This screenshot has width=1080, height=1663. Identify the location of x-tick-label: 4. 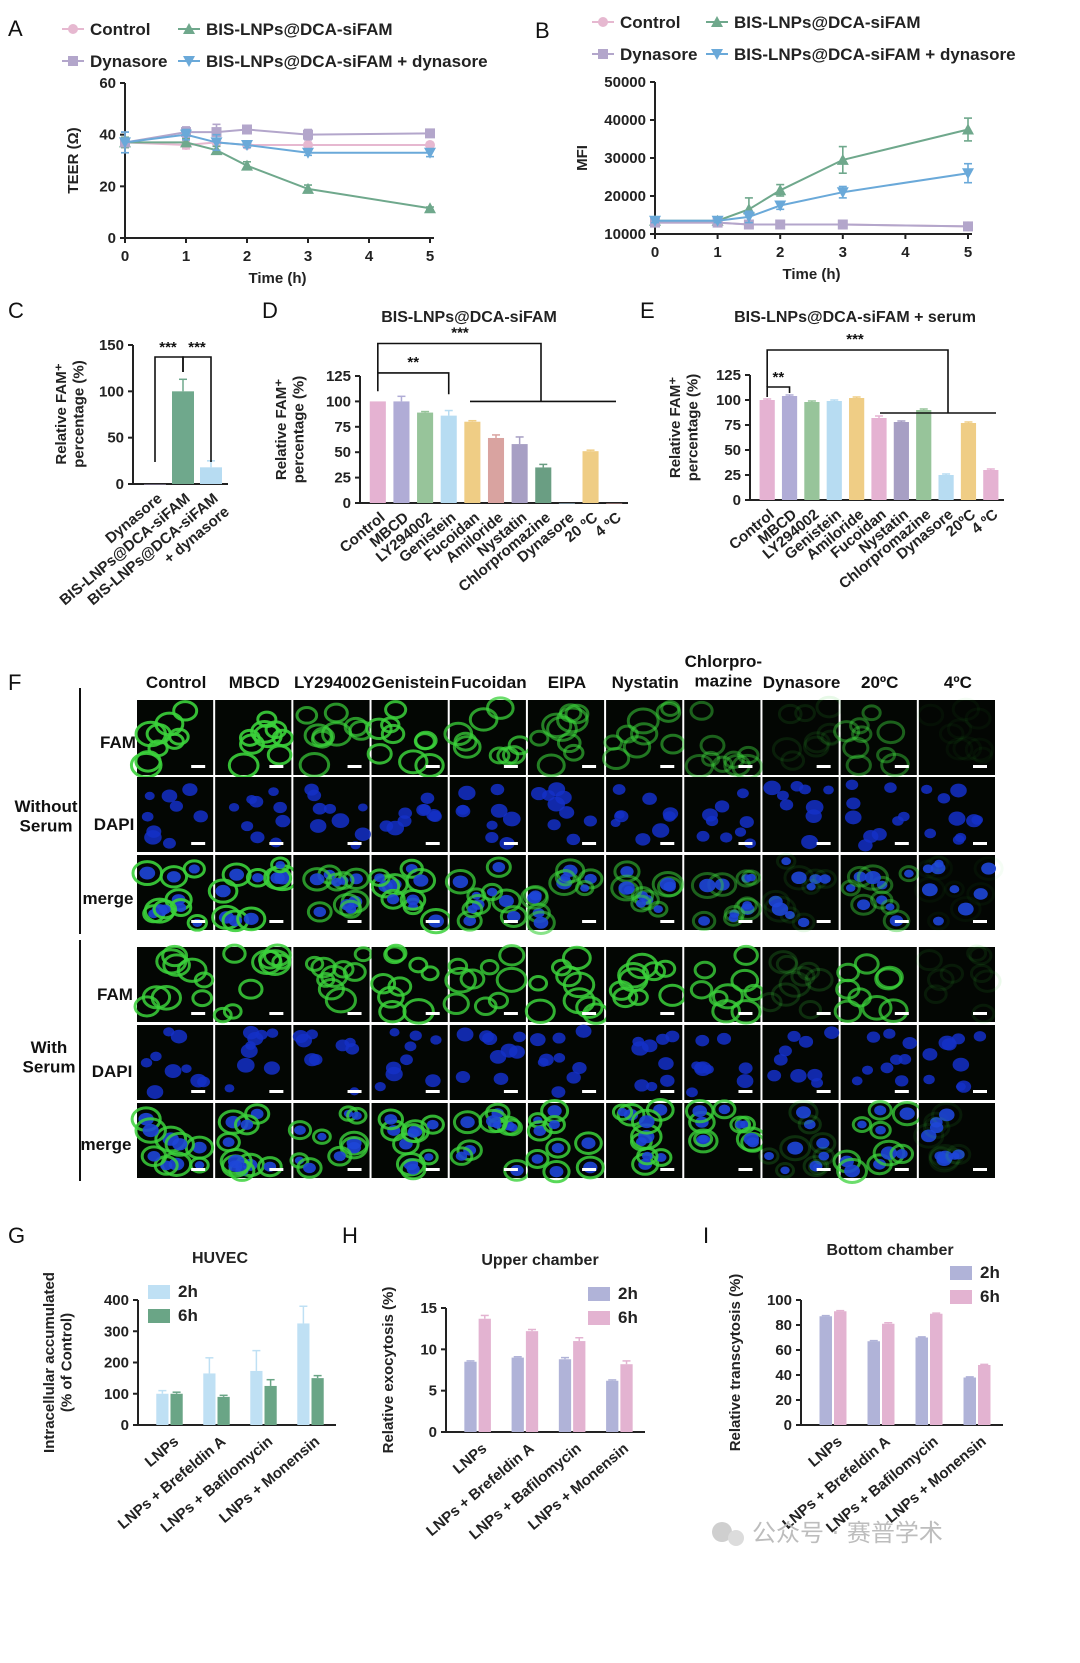
(905, 252).